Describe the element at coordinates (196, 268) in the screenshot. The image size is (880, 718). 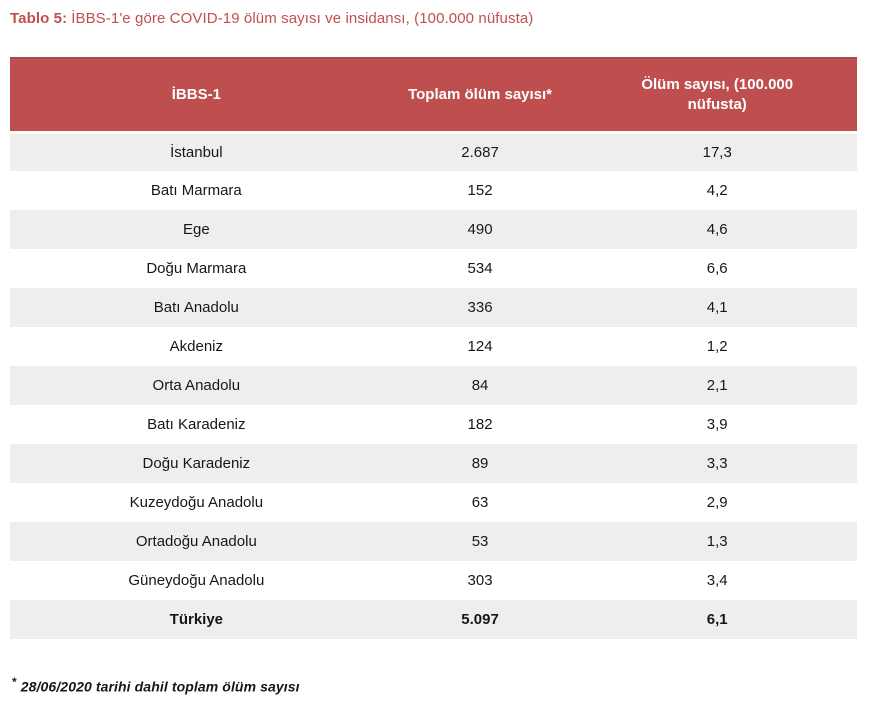
I see `cell-region: Doğu Marmara` at that location.